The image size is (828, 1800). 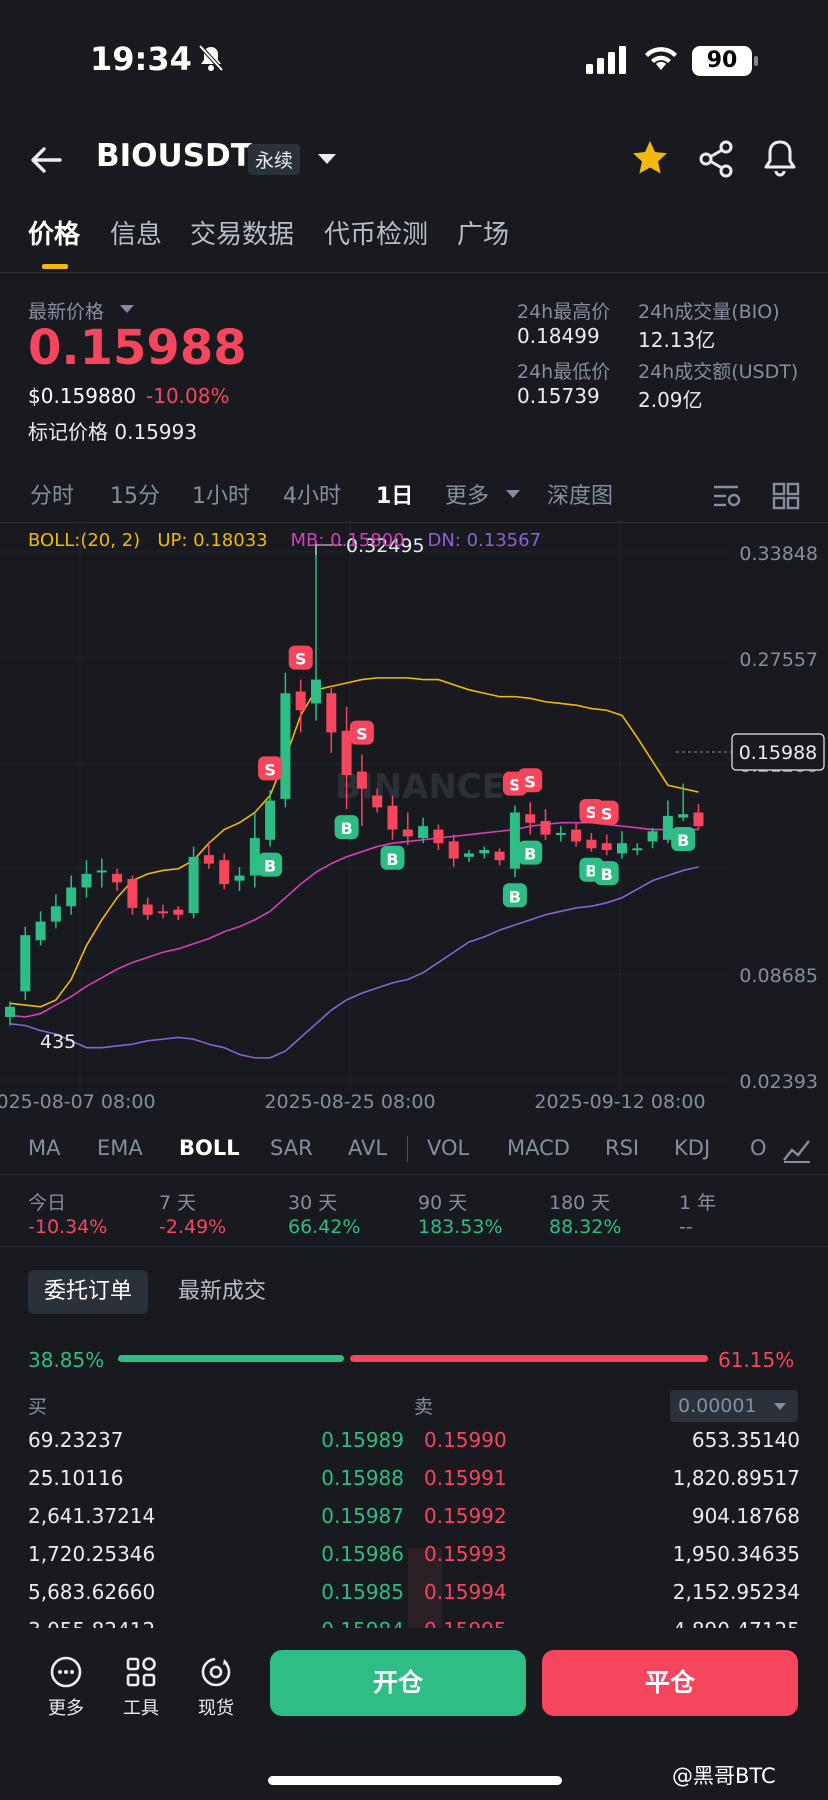 I want to click on perf-value: --, so click(x=686, y=1227).